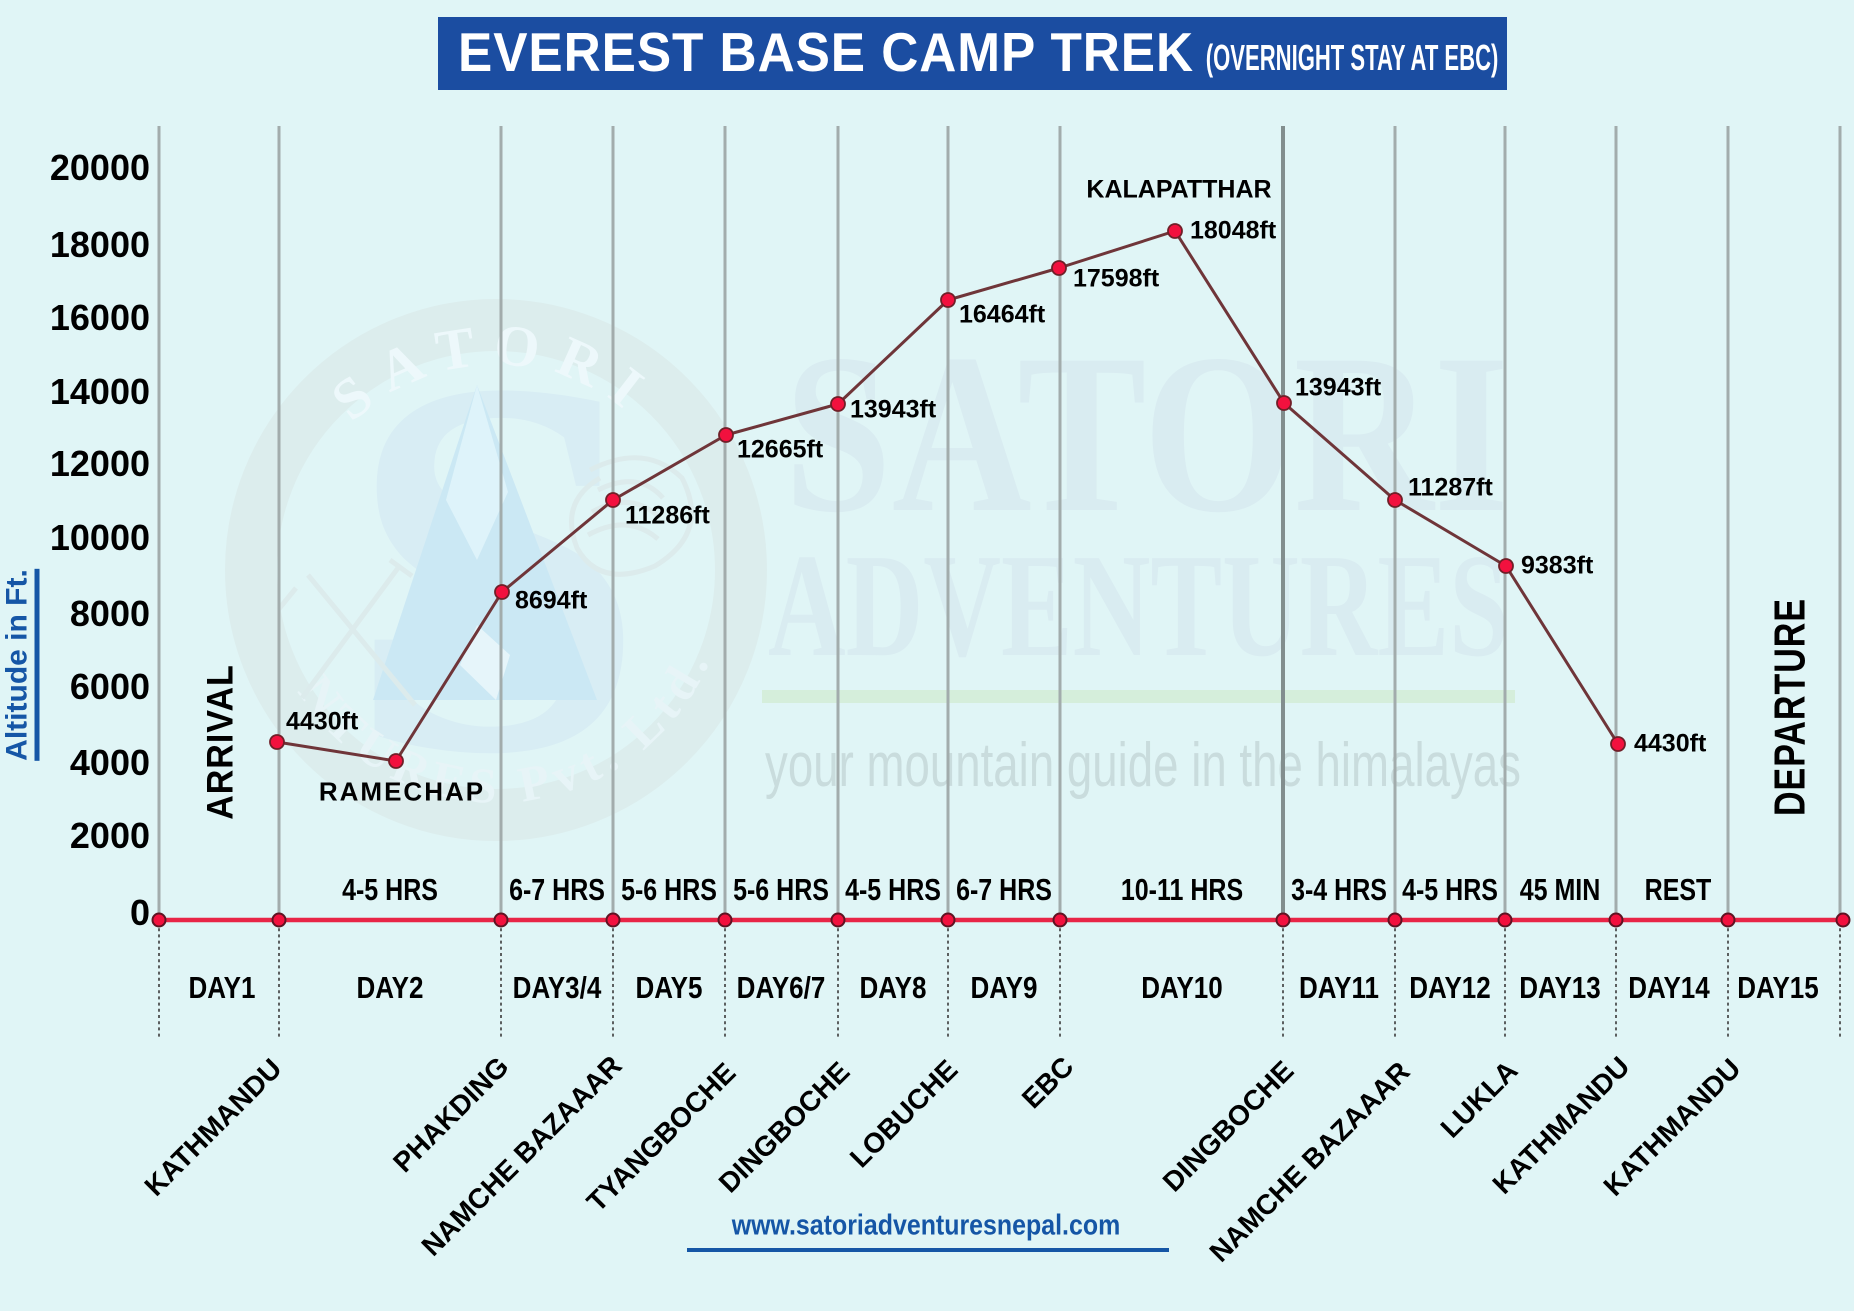 Image resolution: width=1854 pixels, height=1311 pixels. Describe the element at coordinates (1143, 765) in the screenshot. I see `svg-text:your mountain guide in the him: your mountain guide in the himalayas` at that location.